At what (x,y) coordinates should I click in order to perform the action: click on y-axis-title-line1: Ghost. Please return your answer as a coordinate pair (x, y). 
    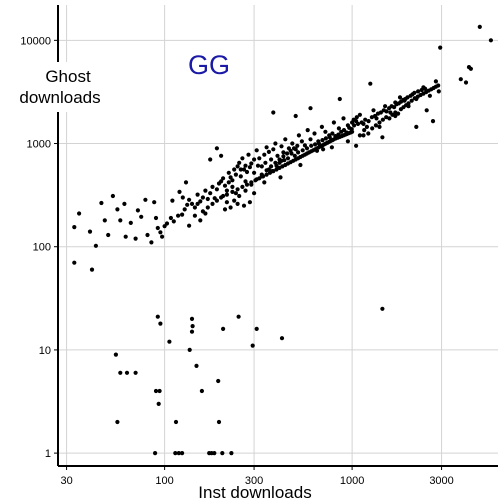
    Looking at the image, I should click on (68, 76).